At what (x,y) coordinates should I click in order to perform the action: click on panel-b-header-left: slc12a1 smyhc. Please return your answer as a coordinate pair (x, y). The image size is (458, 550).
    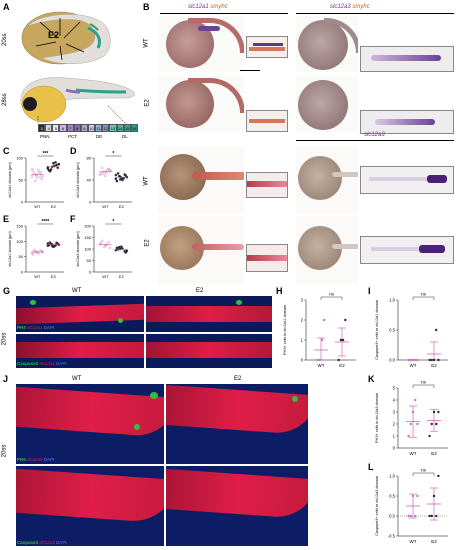
    Looking at the image, I should click on (208, 7).